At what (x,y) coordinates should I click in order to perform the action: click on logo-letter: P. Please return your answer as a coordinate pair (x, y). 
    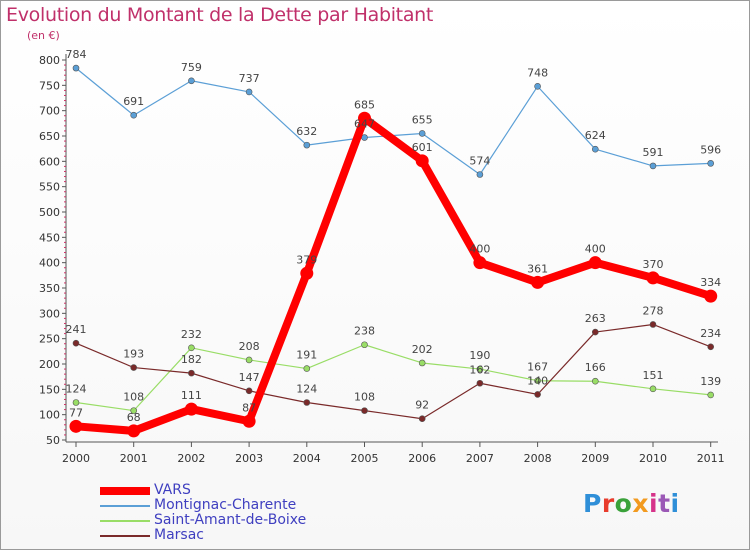
    Looking at the image, I should click on (592, 503).